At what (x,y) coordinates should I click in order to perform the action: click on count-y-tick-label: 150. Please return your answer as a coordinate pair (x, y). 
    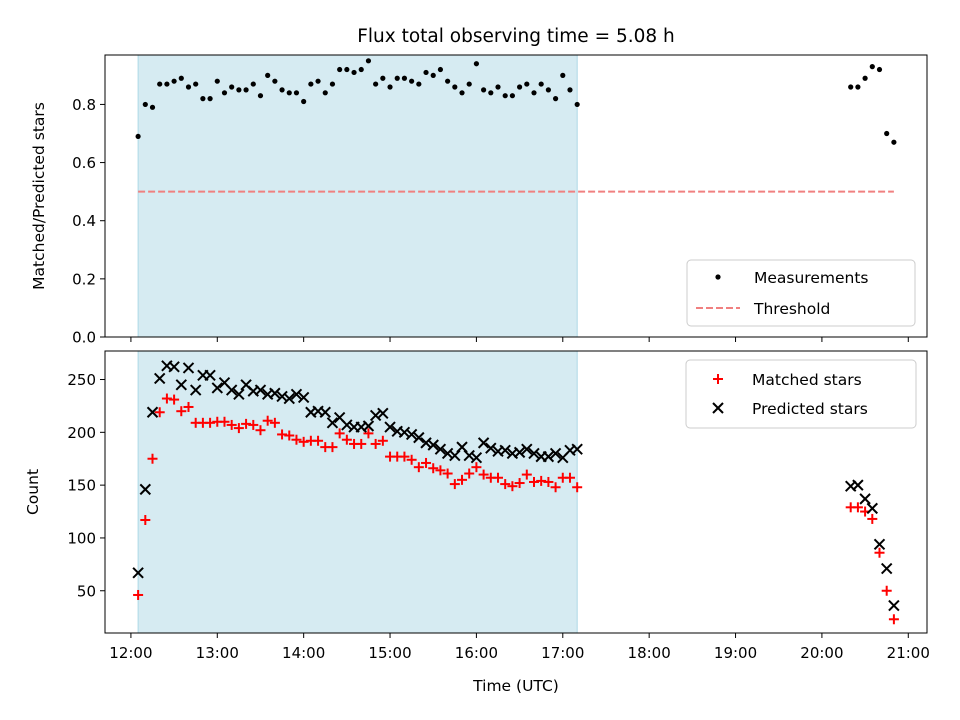
    Looking at the image, I should click on (81, 486).